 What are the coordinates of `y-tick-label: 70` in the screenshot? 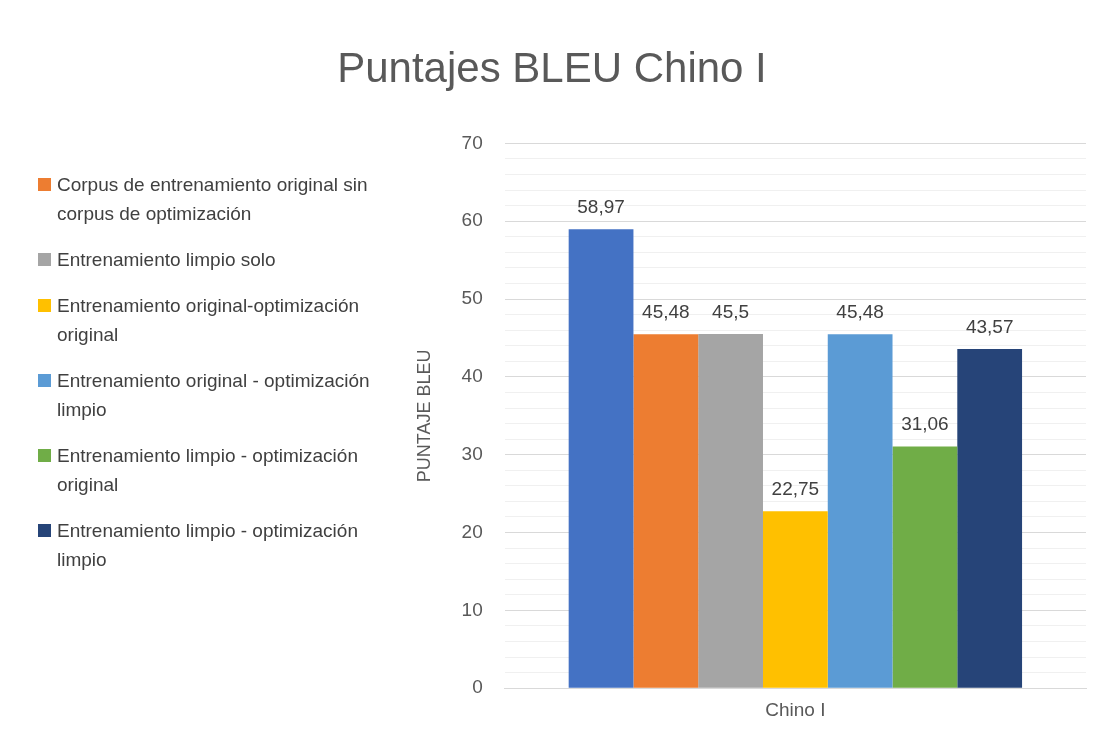 It's located at (472, 142).